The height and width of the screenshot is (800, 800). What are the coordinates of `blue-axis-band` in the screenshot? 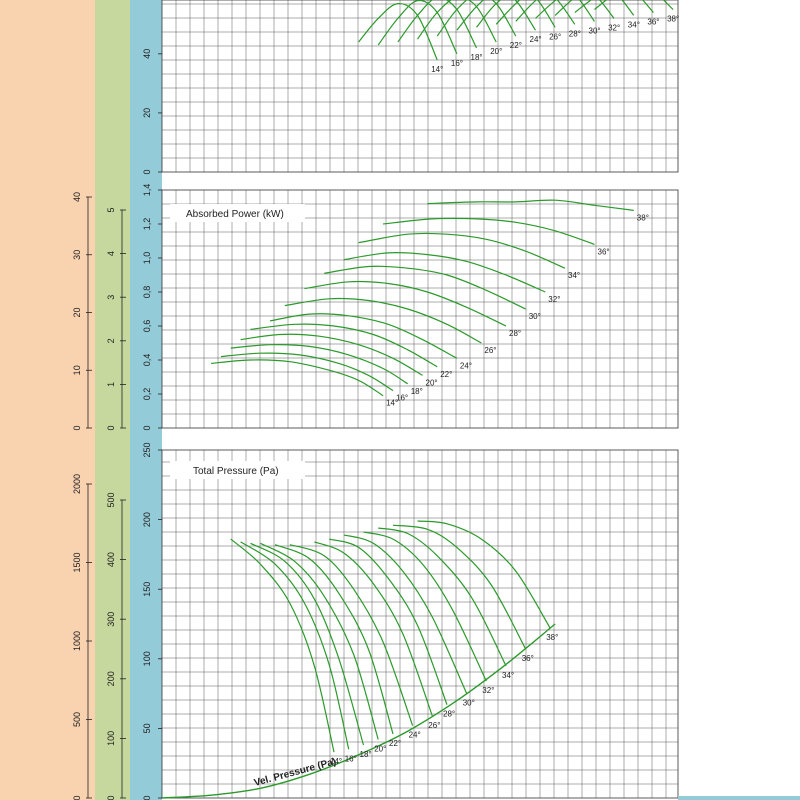 It's located at (146, 400).